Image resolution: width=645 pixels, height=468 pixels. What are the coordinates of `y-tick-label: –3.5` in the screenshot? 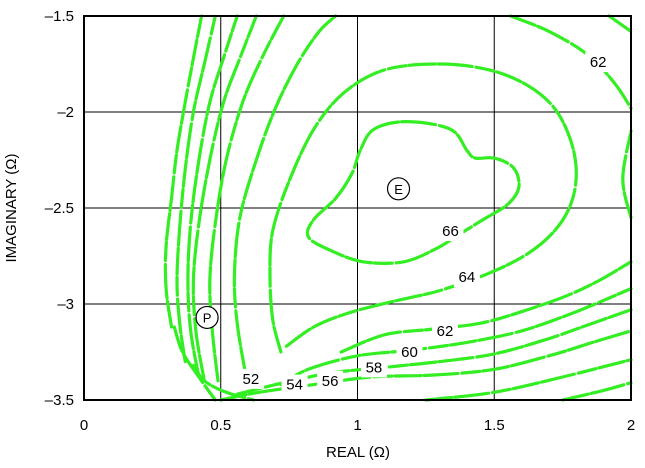 It's located at (59, 400).